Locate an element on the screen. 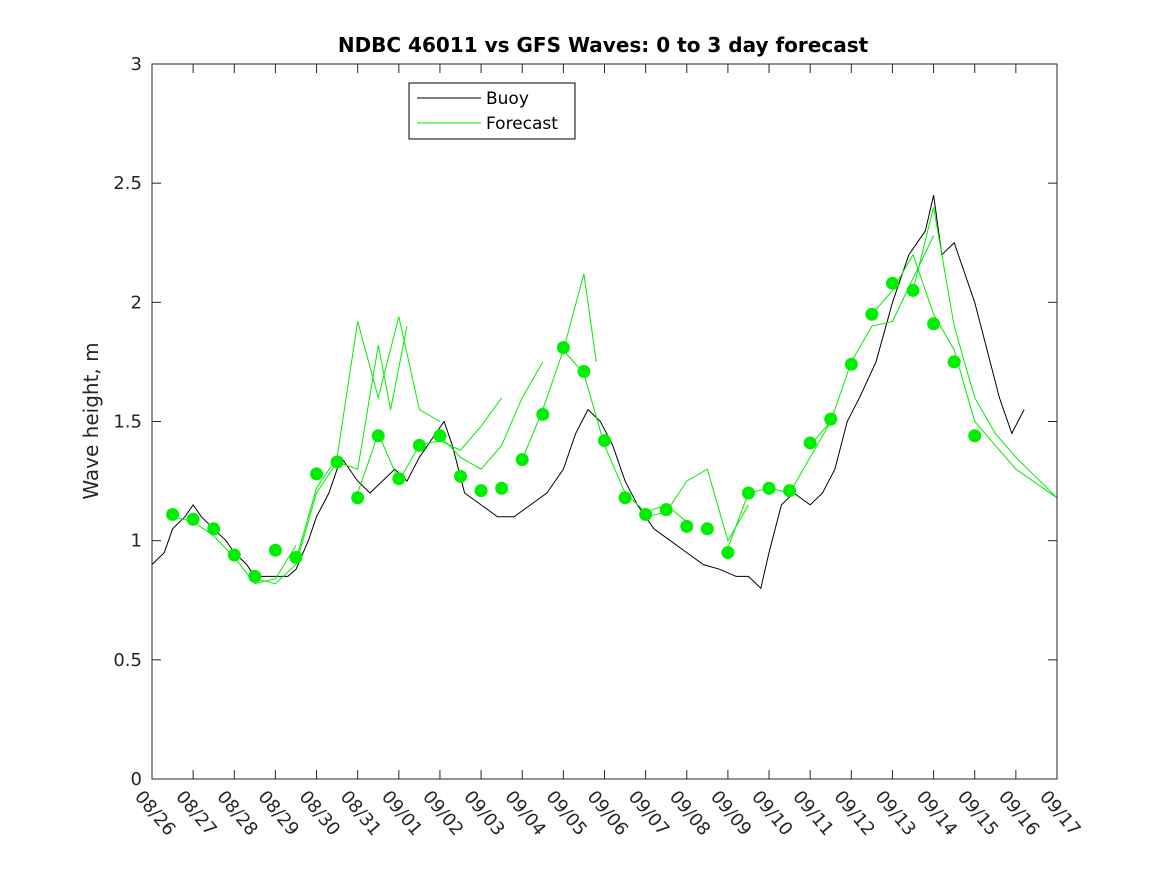 This screenshot has height=875, width=1167. y-tick-label-6: 3 is located at coordinates (136, 64).